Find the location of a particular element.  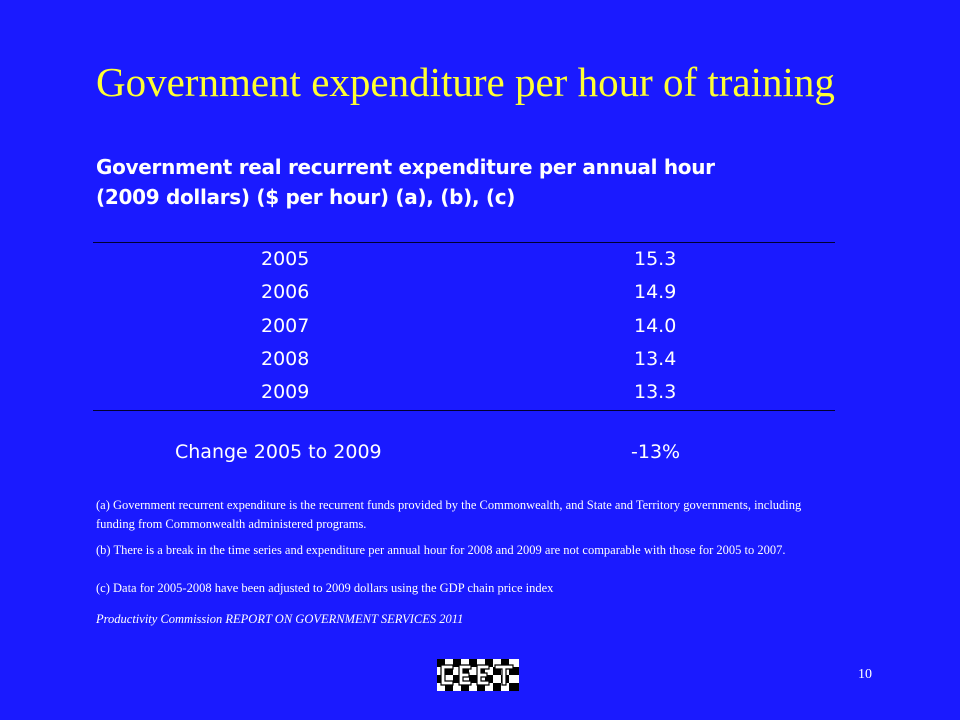

change-value: -13% is located at coordinates (656, 452).